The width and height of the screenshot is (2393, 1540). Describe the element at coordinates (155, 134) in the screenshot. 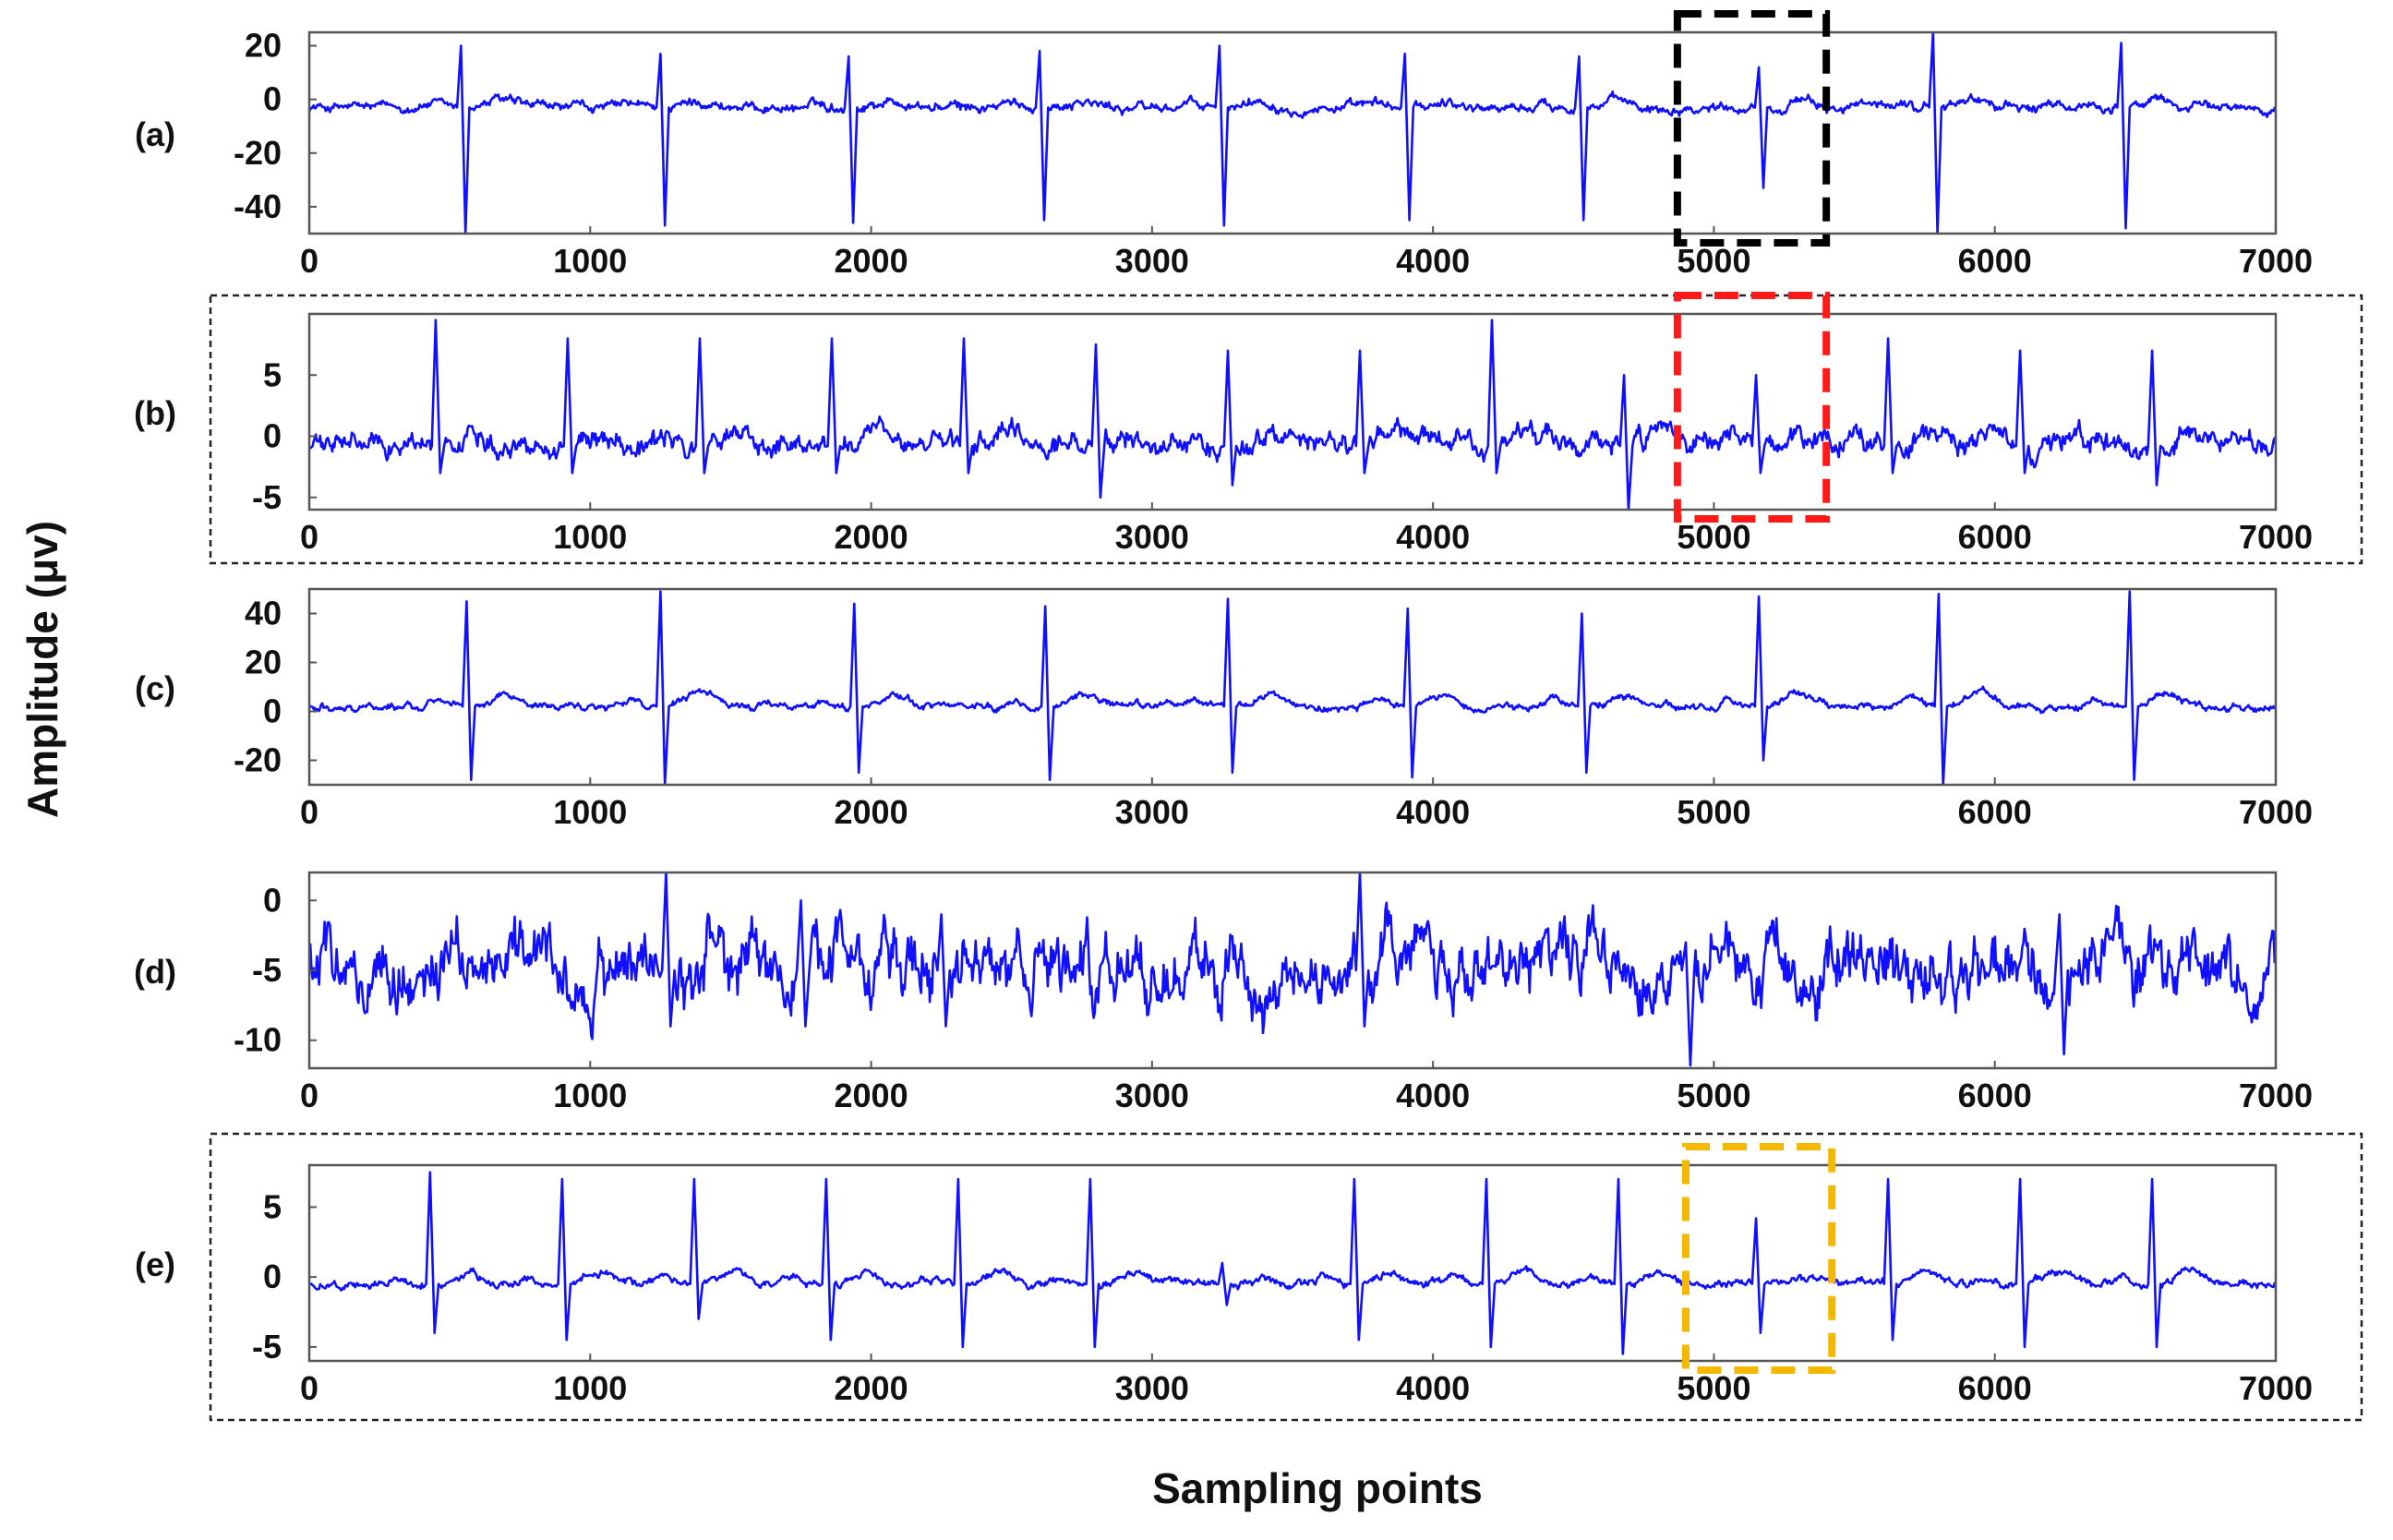

I see `panel-label: (a)` at that location.